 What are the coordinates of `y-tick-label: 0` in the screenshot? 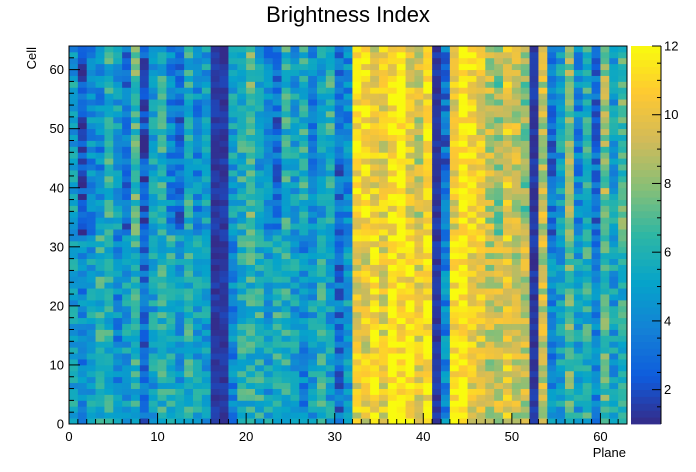 It's located at (60, 424).